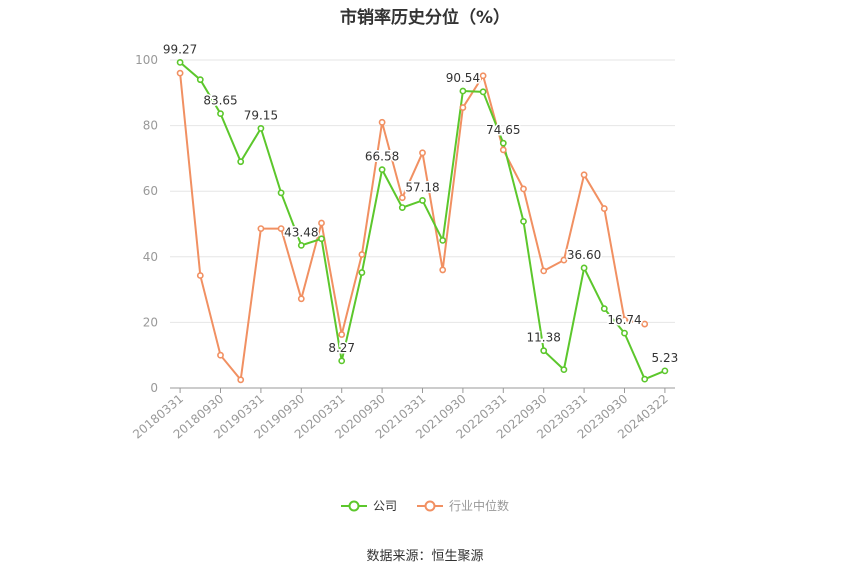  What do you see at coordinates (382, 157) in the screenshot?
I see `data-label: 66.58` at bounding box center [382, 157].